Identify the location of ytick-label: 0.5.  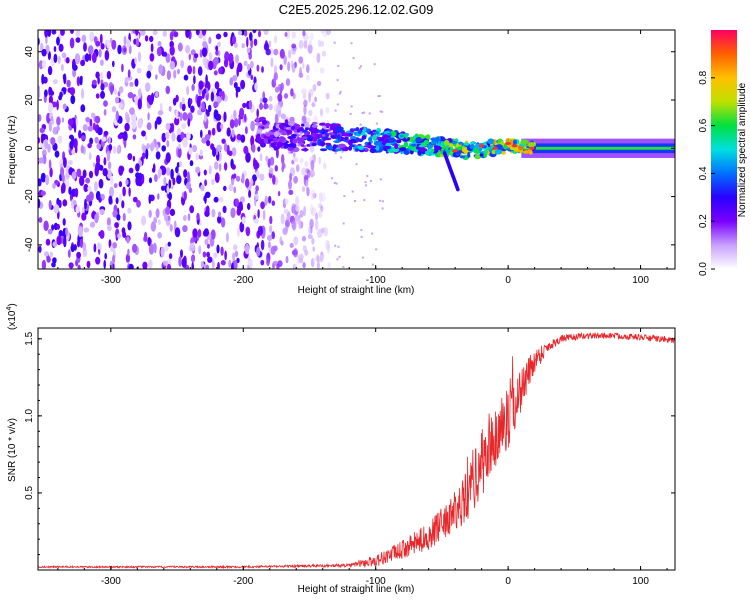
(29, 493).